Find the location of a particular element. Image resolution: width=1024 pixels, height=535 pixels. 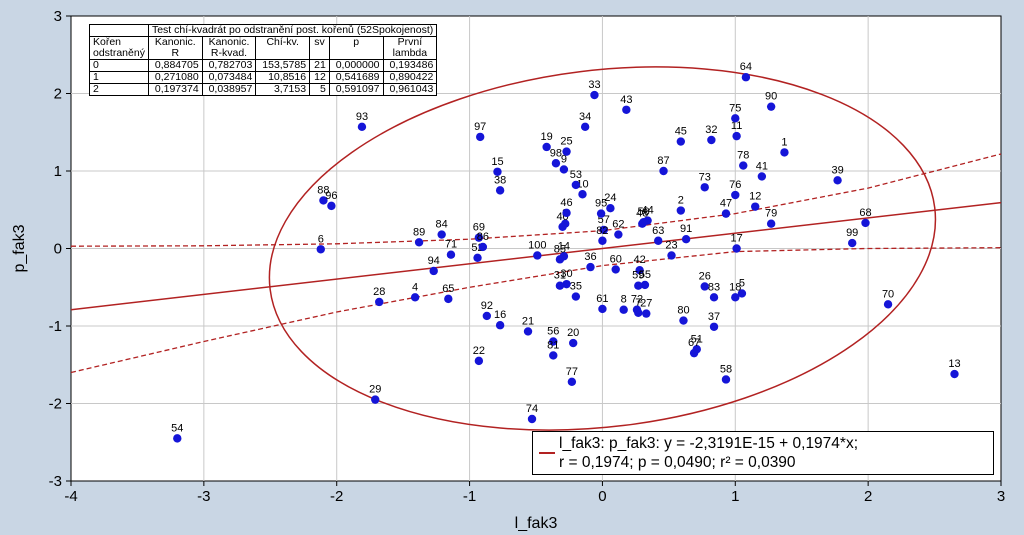

data-point-label: 9 is located at coordinates (564, 159).